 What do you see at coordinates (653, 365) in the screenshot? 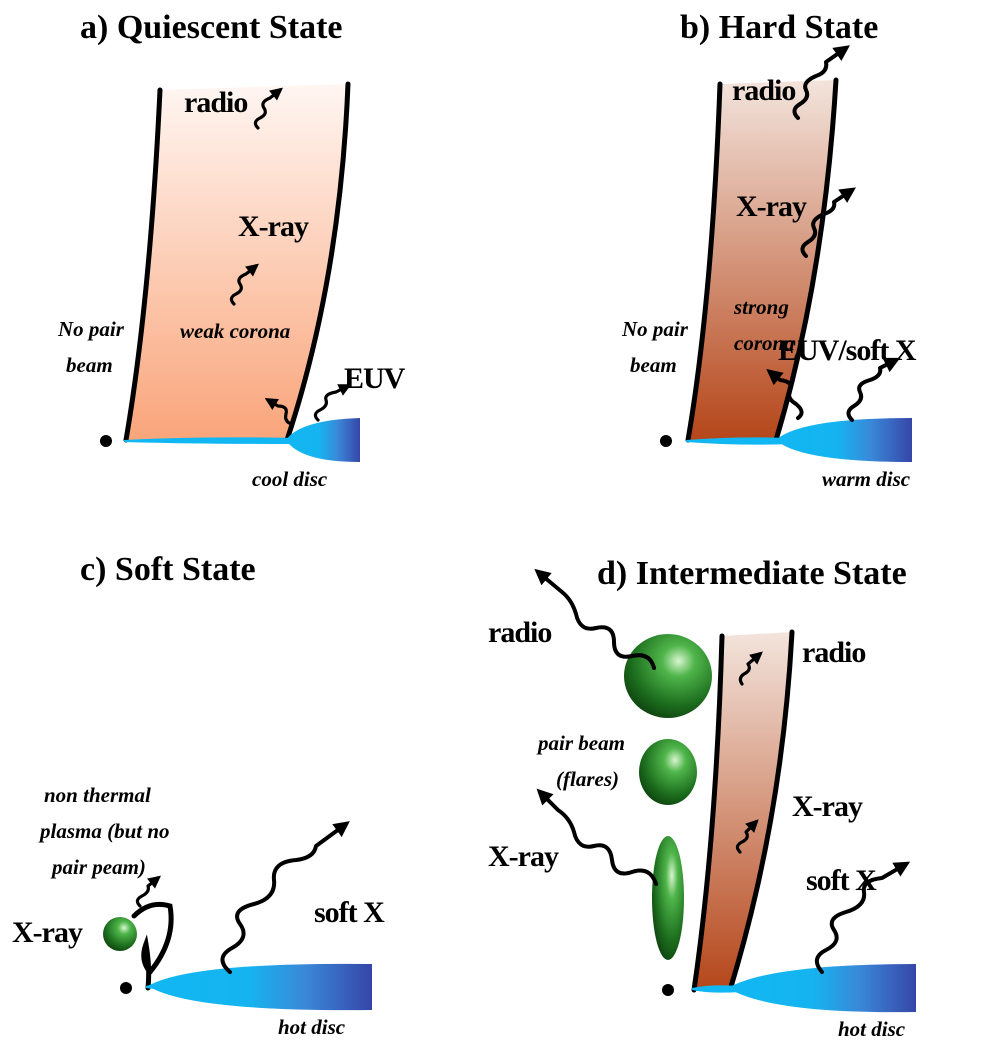
I see `no-pair-b-2: beam` at bounding box center [653, 365].